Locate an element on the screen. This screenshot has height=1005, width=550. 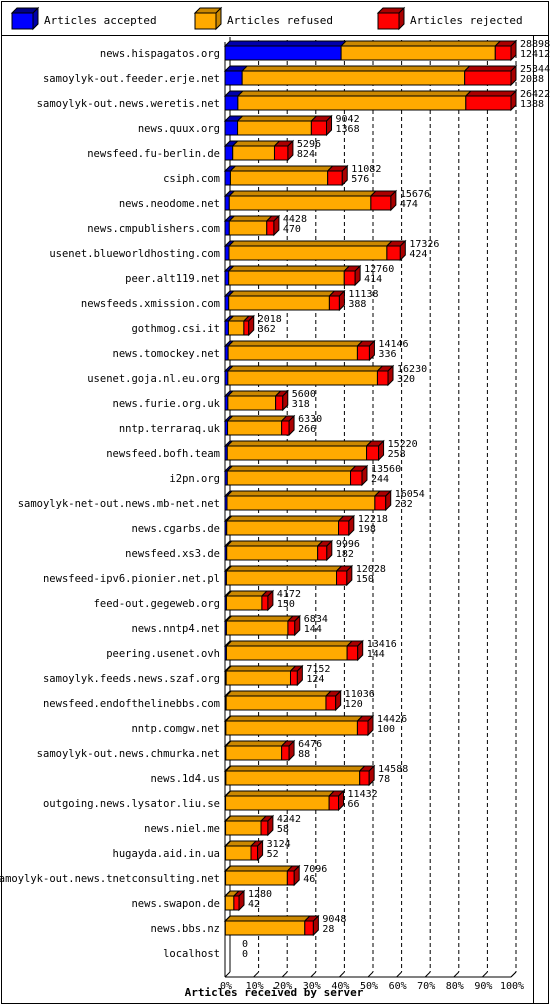
bar-accepted is located at coordinates (234, 100).